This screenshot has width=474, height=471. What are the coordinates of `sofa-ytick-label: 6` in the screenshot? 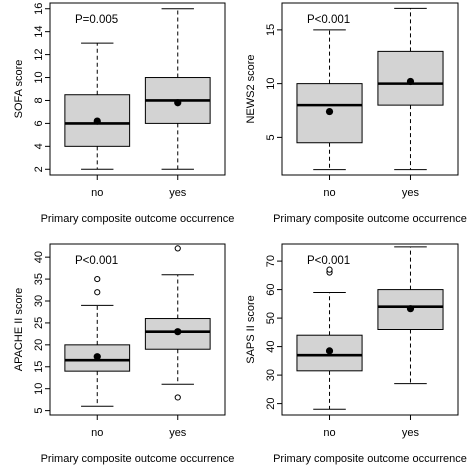 It's located at (39, 123).